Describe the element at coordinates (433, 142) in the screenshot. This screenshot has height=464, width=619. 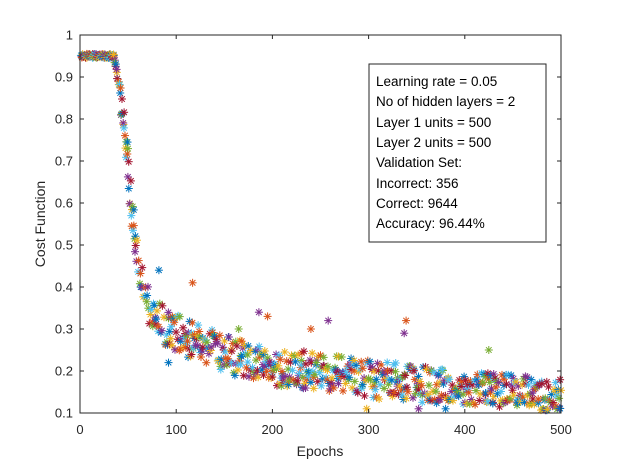
I see `annotation-layer2-units: Layer 2 units = 500` at that location.